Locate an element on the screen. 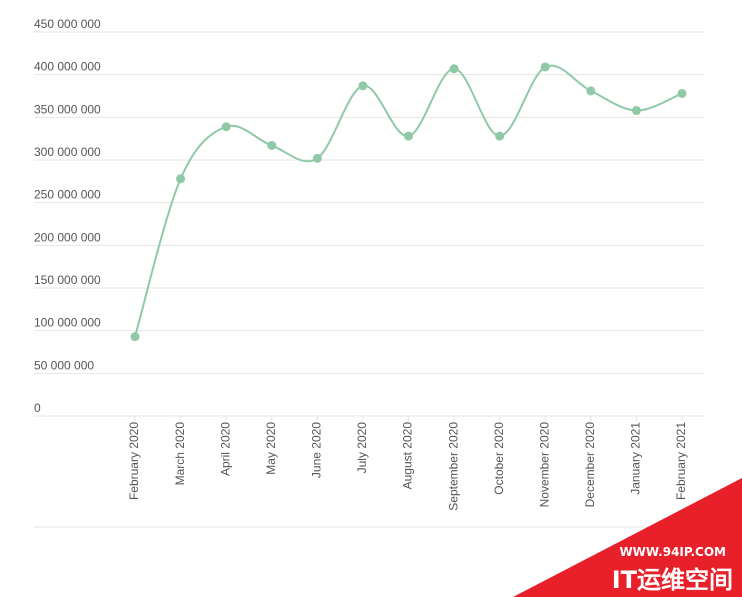  watermark-url: WWW.94IP.COM is located at coordinates (672, 552).